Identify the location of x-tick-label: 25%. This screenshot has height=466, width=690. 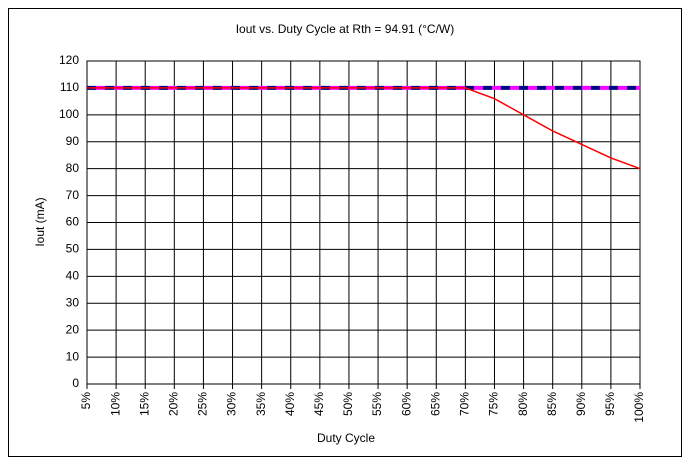
(203, 404).